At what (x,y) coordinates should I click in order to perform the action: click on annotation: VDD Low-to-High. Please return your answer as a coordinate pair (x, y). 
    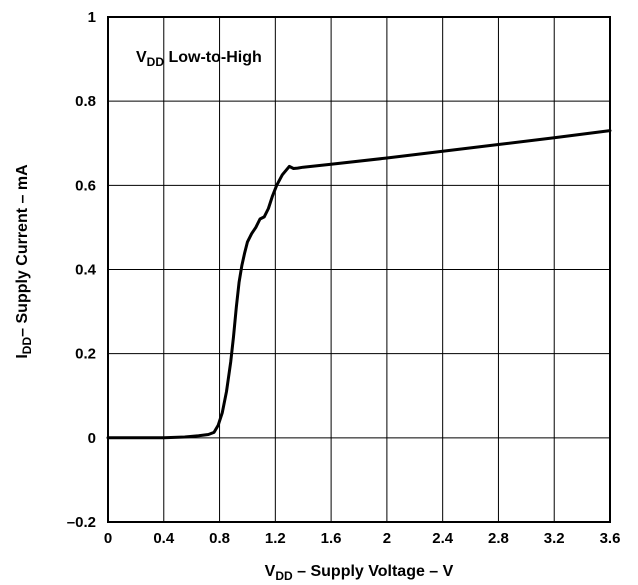
    Looking at the image, I should click on (199, 59).